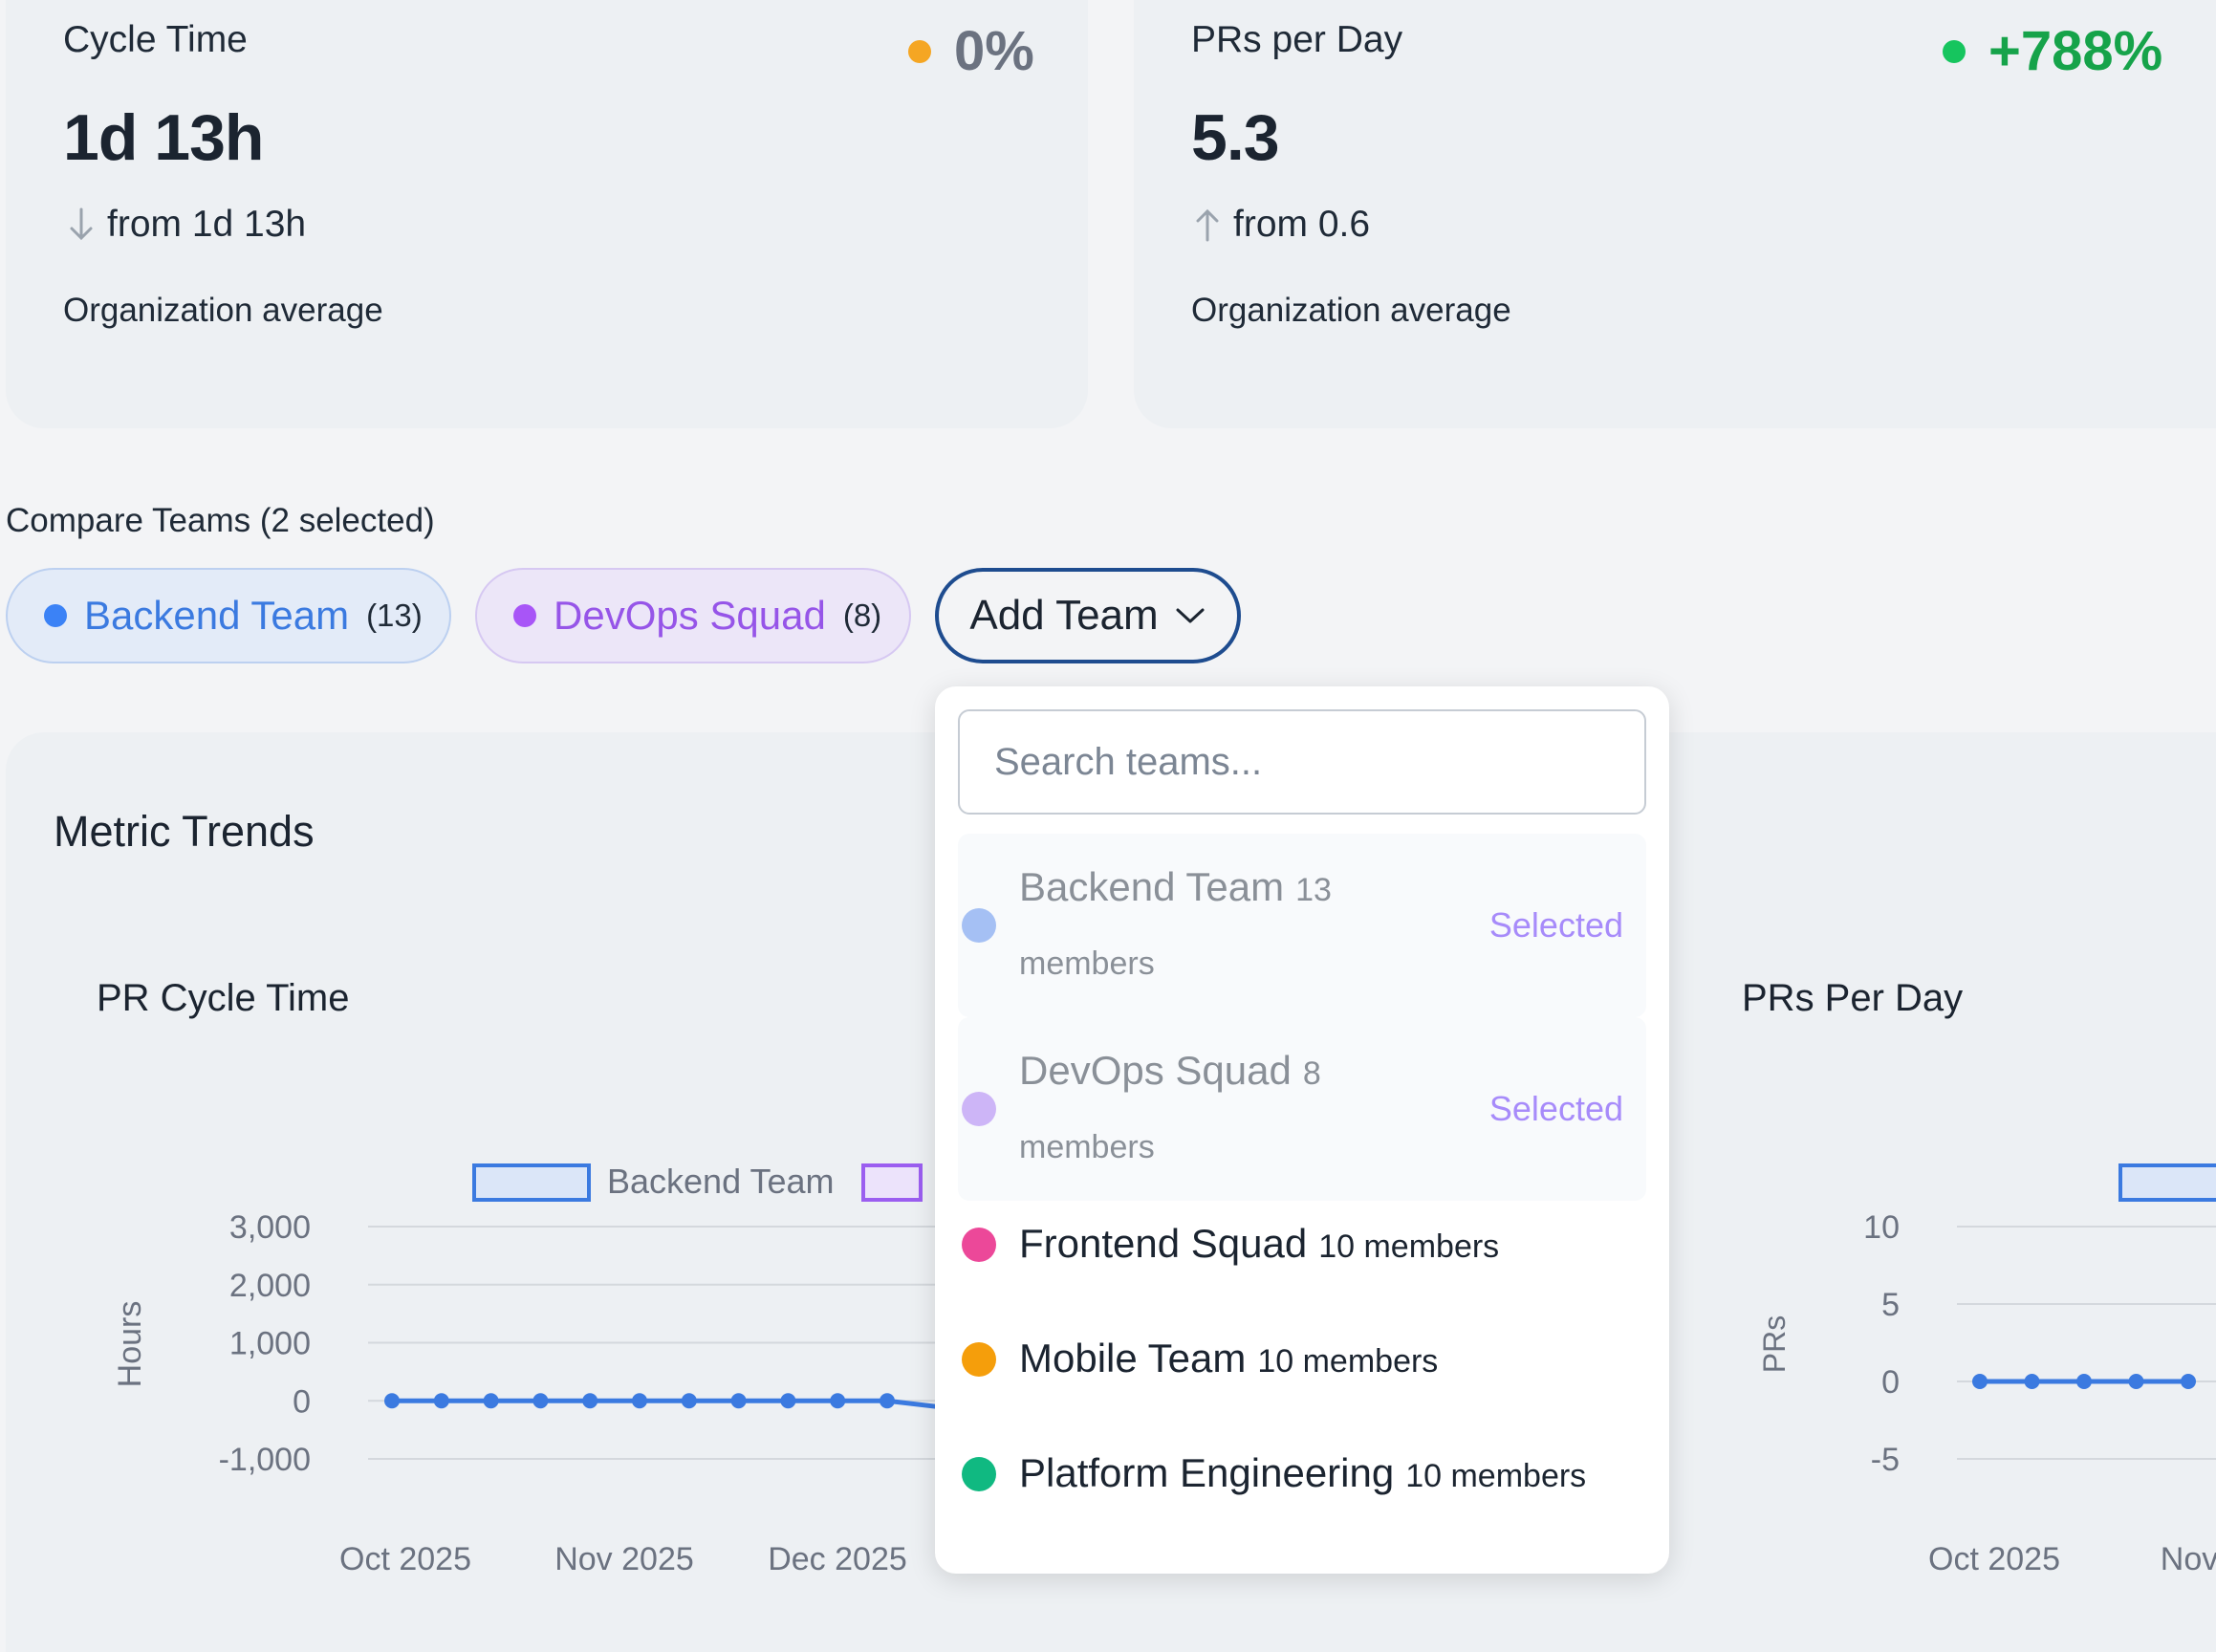  What do you see at coordinates (1064, 615) in the screenshot?
I see `add-team-label: Add Team` at bounding box center [1064, 615].